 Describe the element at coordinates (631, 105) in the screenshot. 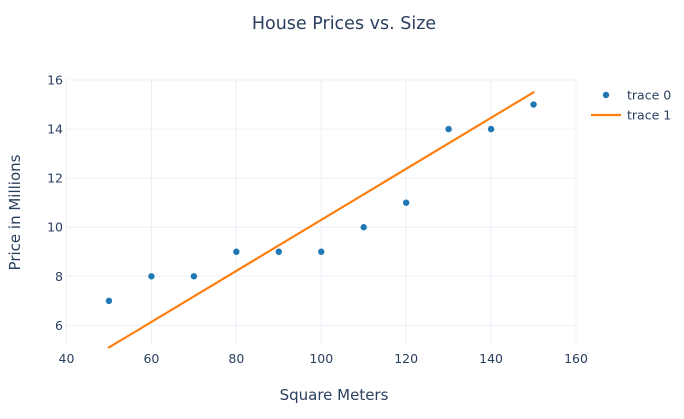

I see `legend: trace 0 trace 1` at that location.